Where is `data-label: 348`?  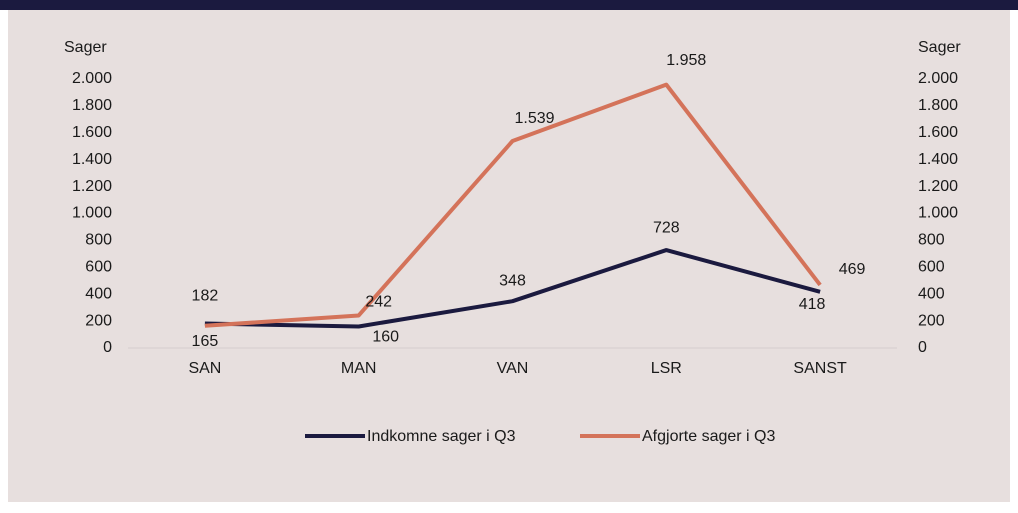 data-label: 348 is located at coordinates (512, 280).